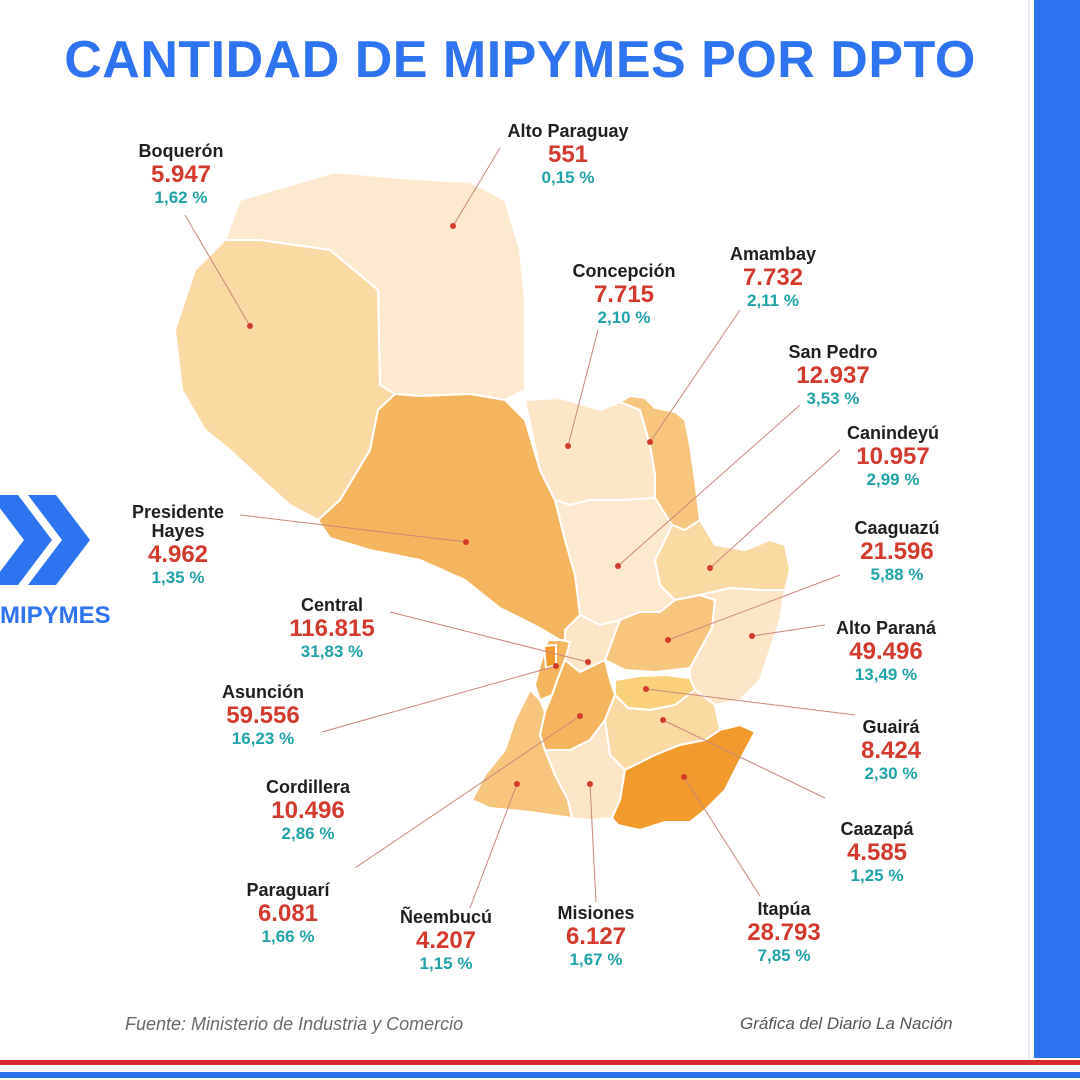 The height and width of the screenshot is (1080, 1080). Describe the element at coordinates (540, 1062) in the screenshot. I see `flag-stripe-red` at that location.